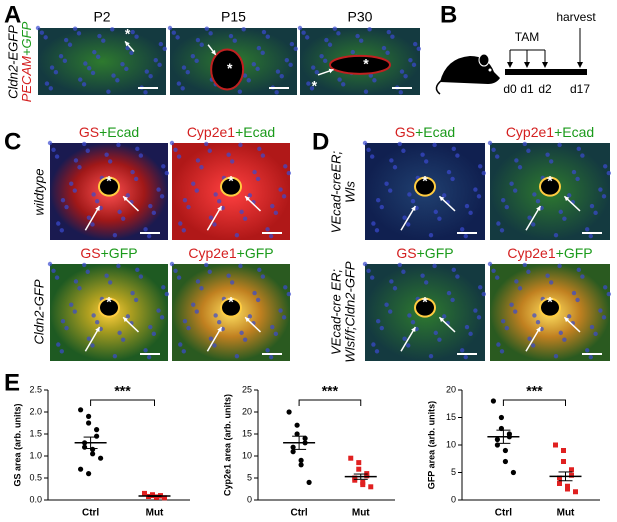  What do you see at coordinates (101, 17) in the screenshot?
I see `image-title: P2` at bounding box center [101, 17].